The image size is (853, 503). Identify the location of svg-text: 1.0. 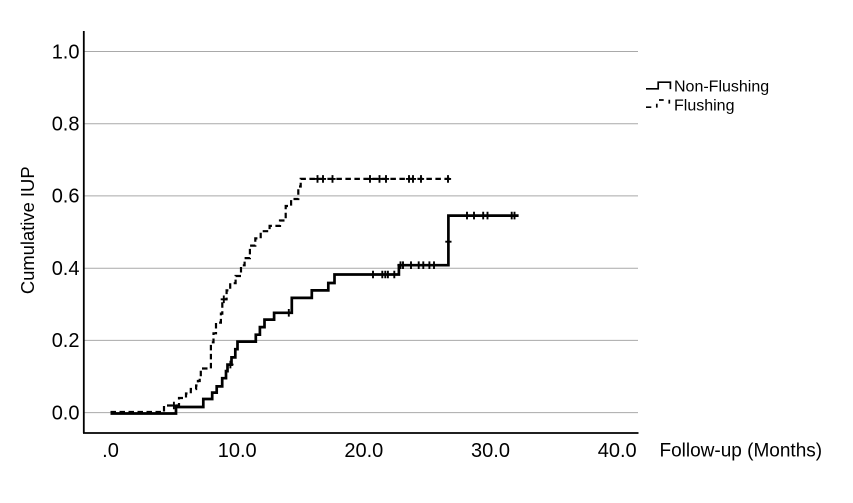
(66, 52).